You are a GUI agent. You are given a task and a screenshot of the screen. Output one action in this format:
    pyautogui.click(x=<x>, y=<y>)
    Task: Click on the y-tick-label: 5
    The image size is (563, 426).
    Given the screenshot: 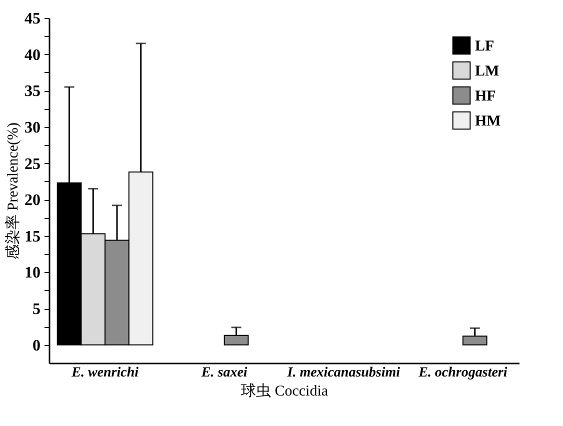 What is the action you would take?
    pyautogui.click(x=36, y=309)
    